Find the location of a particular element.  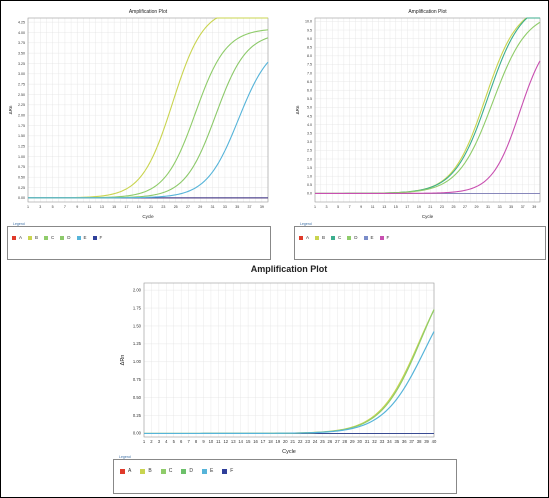

legend-item-a: A is located at coordinates (304, 237).